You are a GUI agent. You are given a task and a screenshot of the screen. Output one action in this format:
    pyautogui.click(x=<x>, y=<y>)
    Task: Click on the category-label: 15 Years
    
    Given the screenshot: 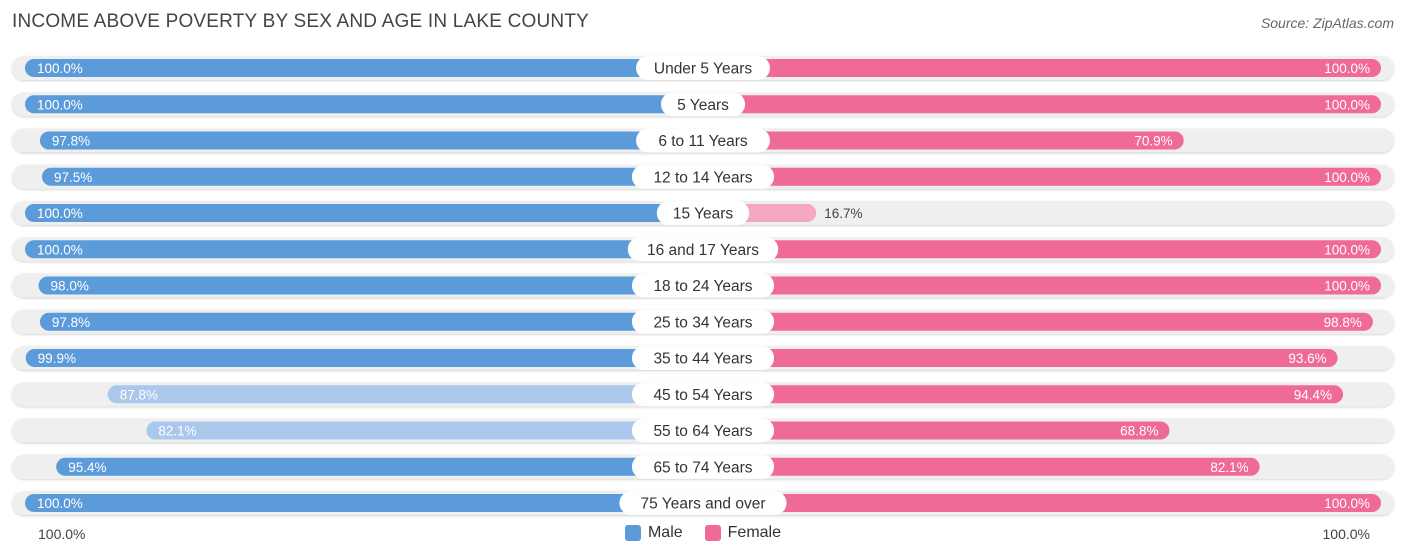 What is the action you would take?
    pyautogui.click(x=703, y=214)
    